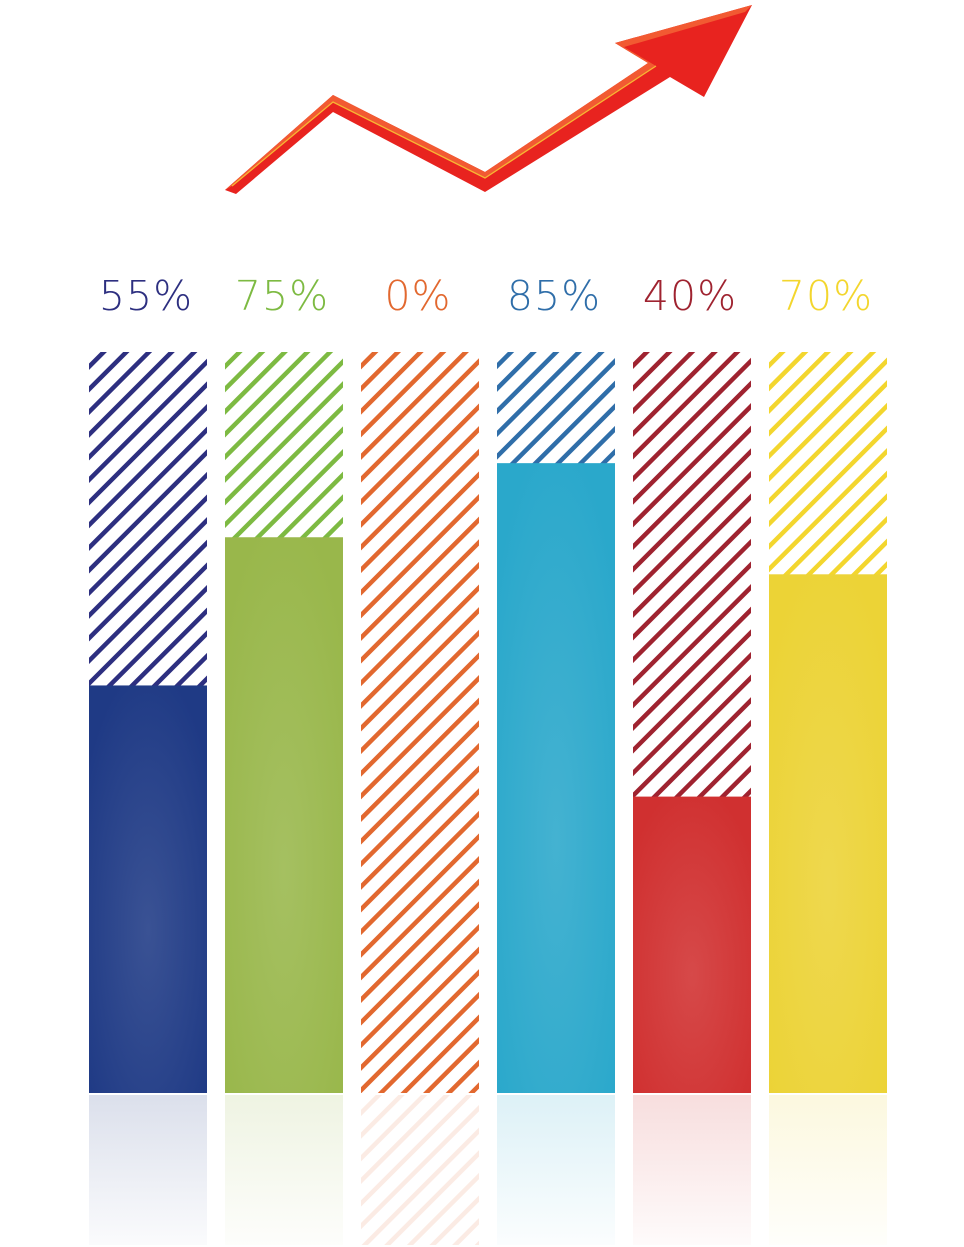  What do you see at coordinates (420, 722) in the screenshot?
I see `bar-track-hatch` at bounding box center [420, 722].